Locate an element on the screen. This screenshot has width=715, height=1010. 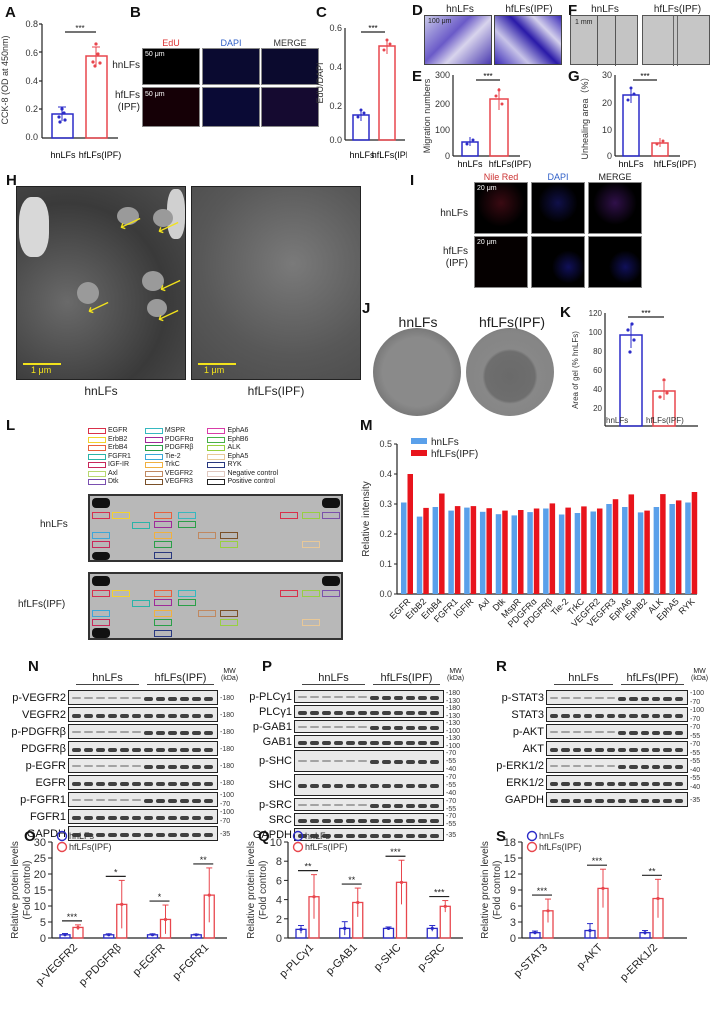
svg-text: 0.1 is located at coordinates (385, 564).